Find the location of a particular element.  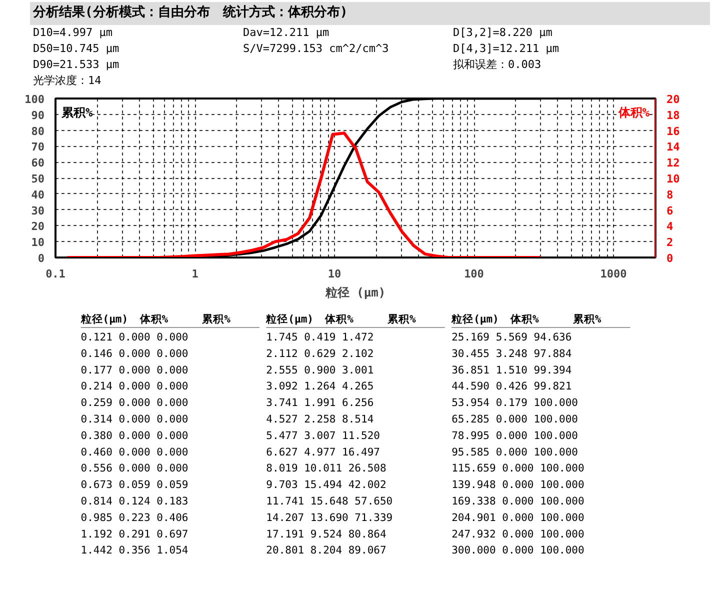

text: 1.745 0.419 1.472 is located at coordinates (320, 338).